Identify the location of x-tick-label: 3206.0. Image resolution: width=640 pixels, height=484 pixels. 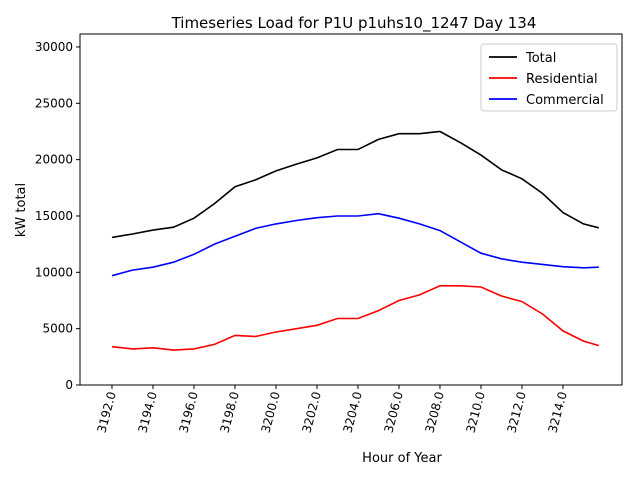
(393, 412).